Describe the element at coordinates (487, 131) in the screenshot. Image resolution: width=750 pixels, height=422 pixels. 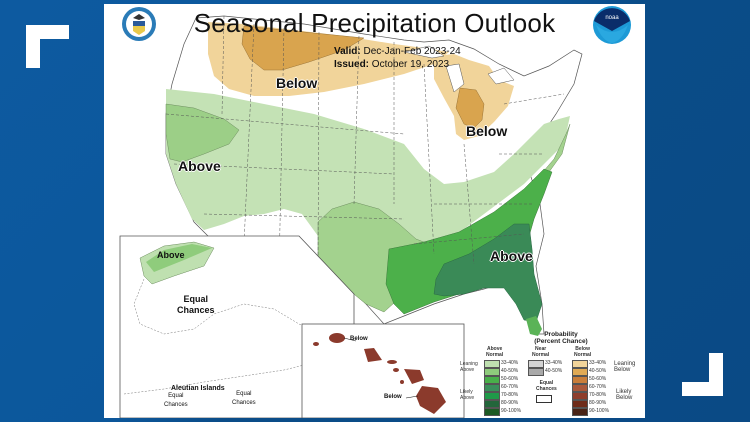
I see `label-below-greatlakes: Below` at that location.